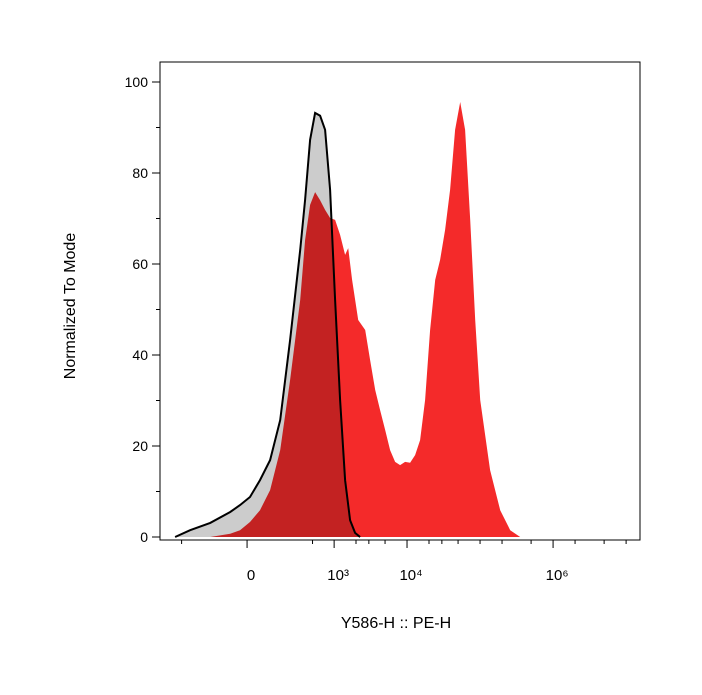  What do you see at coordinates (140, 446) in the screenshot?
I see `y-tick-label: 20` at bounding box center [140, 446].